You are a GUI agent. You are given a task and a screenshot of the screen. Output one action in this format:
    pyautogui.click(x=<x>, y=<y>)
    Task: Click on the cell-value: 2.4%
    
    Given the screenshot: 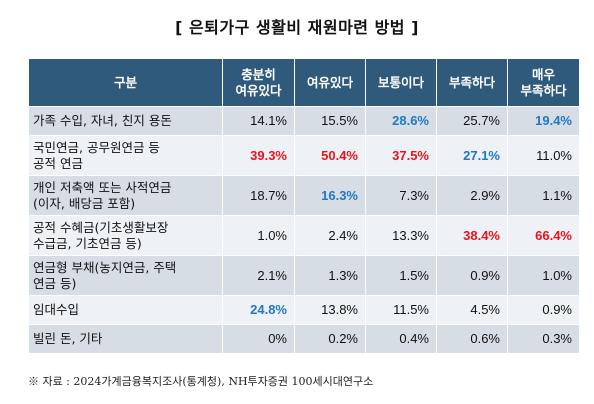 What is the action you would take?
    pyautogui.click(x=330, y=235)
    